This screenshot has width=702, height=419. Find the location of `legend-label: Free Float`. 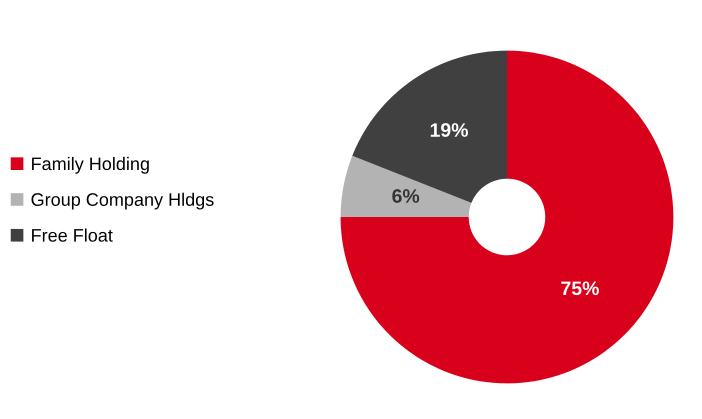

legend-label: Free Float is located at coordinates (72, 235).